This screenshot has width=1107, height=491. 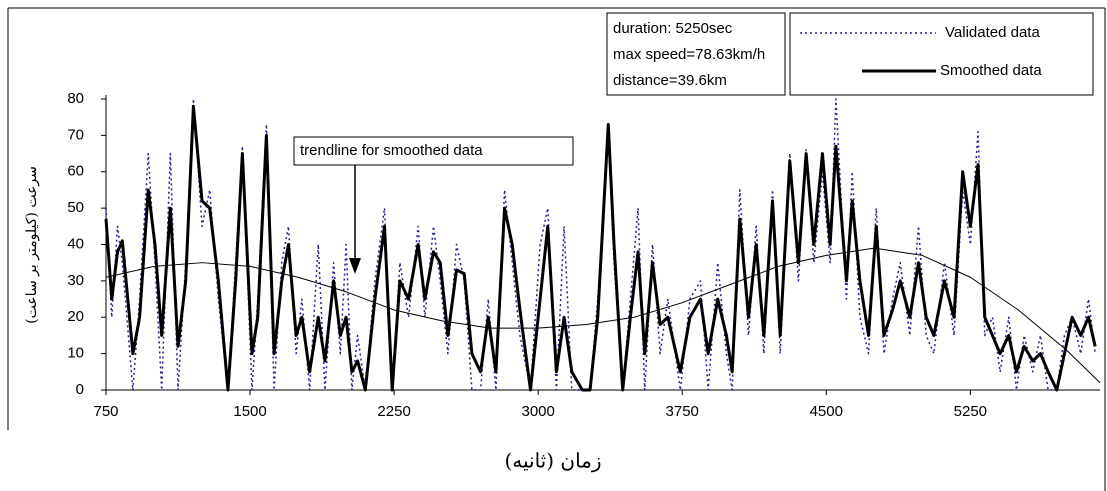 What do you see at coordinates (941, 54) in the screenshot?
I see `legend-box` at bounding box center [941, 54].